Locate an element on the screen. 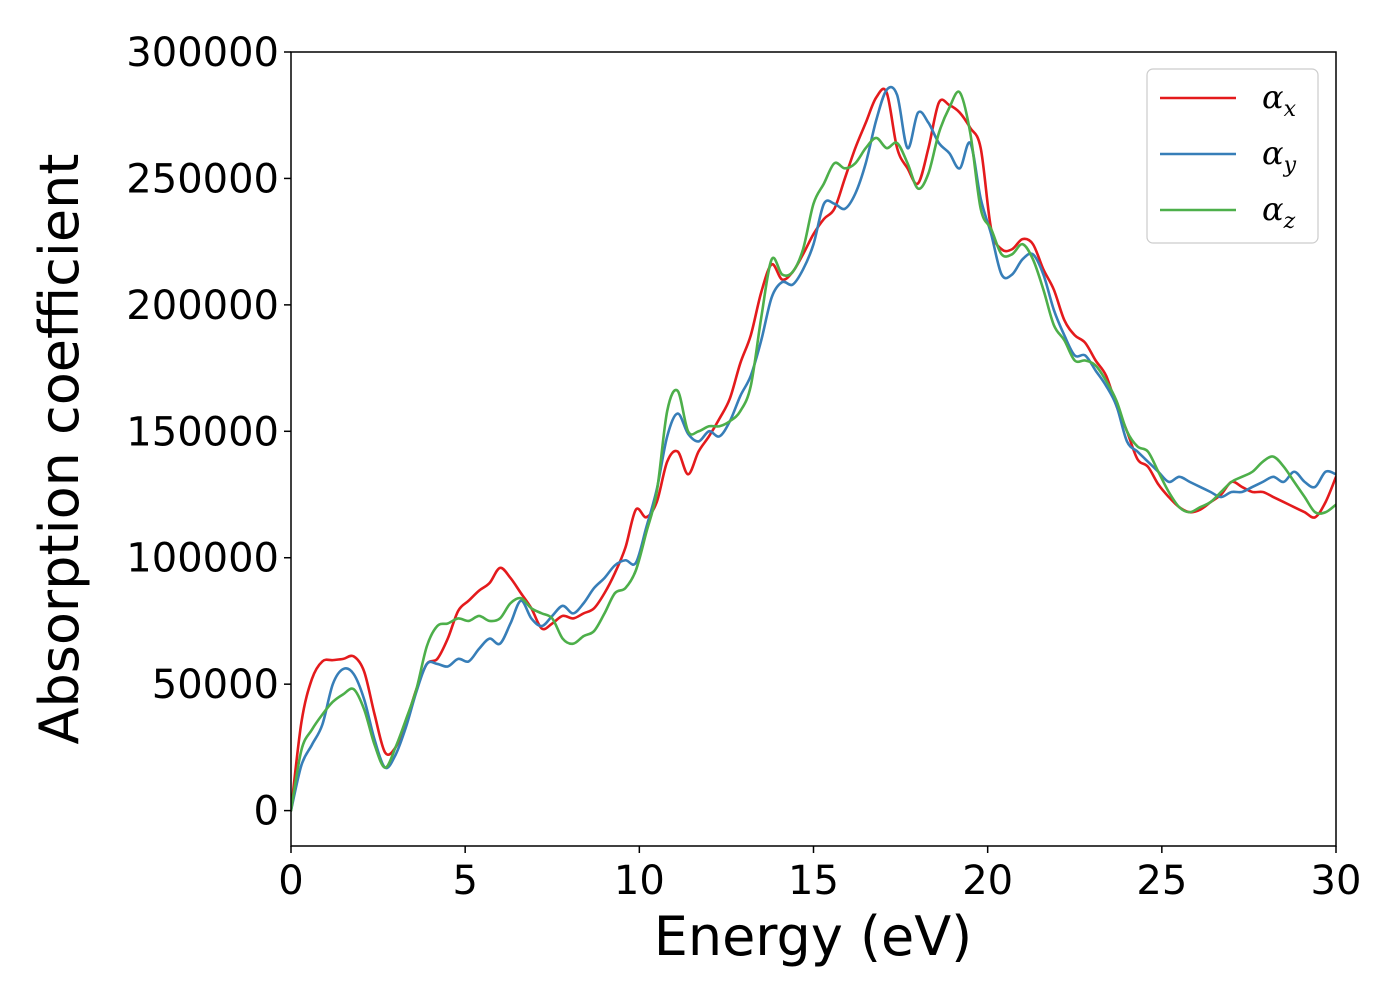  x-tick-label: 30 is located at coordinates (1336, 881).